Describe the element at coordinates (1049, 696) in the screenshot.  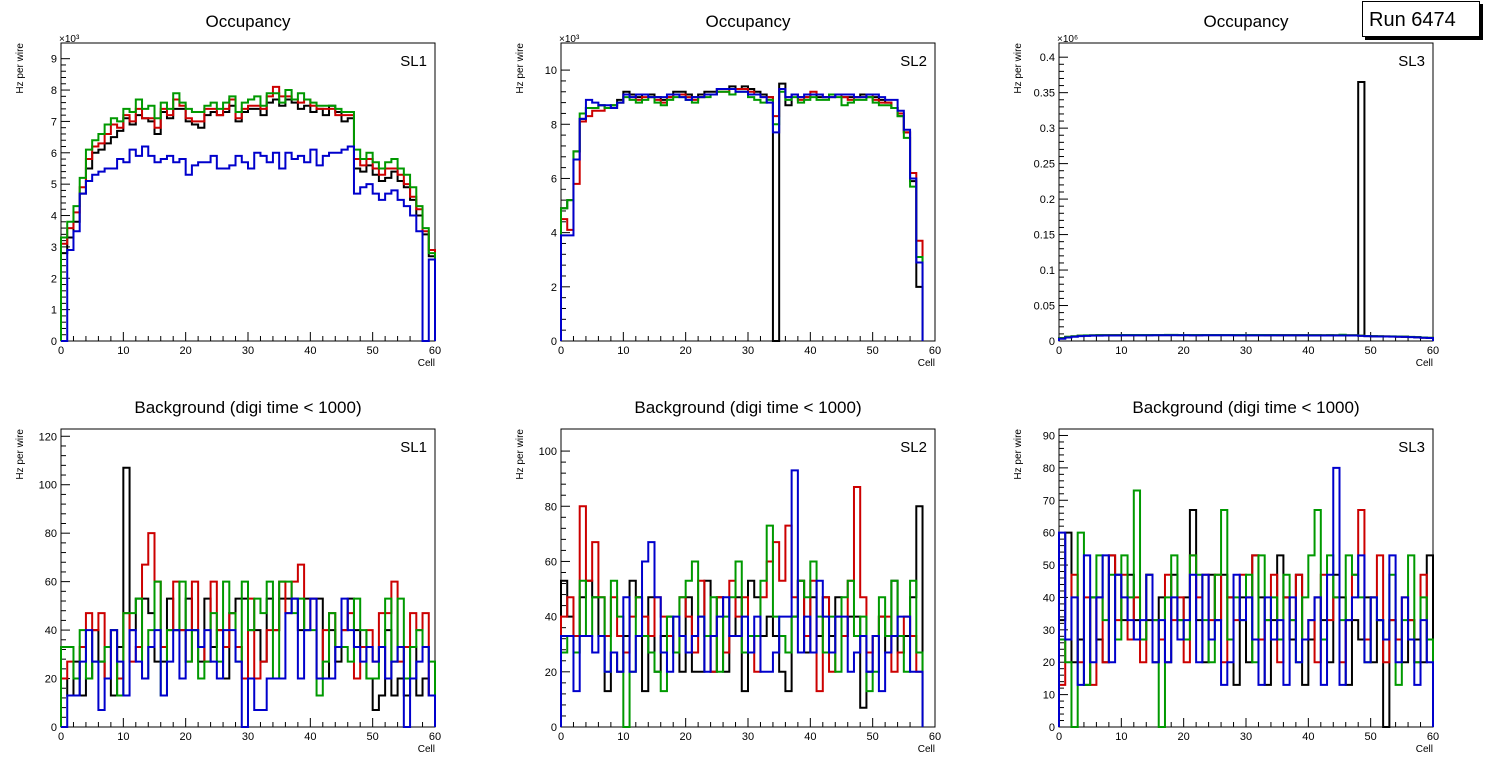
I see `y-tick-label: 10` at that location.